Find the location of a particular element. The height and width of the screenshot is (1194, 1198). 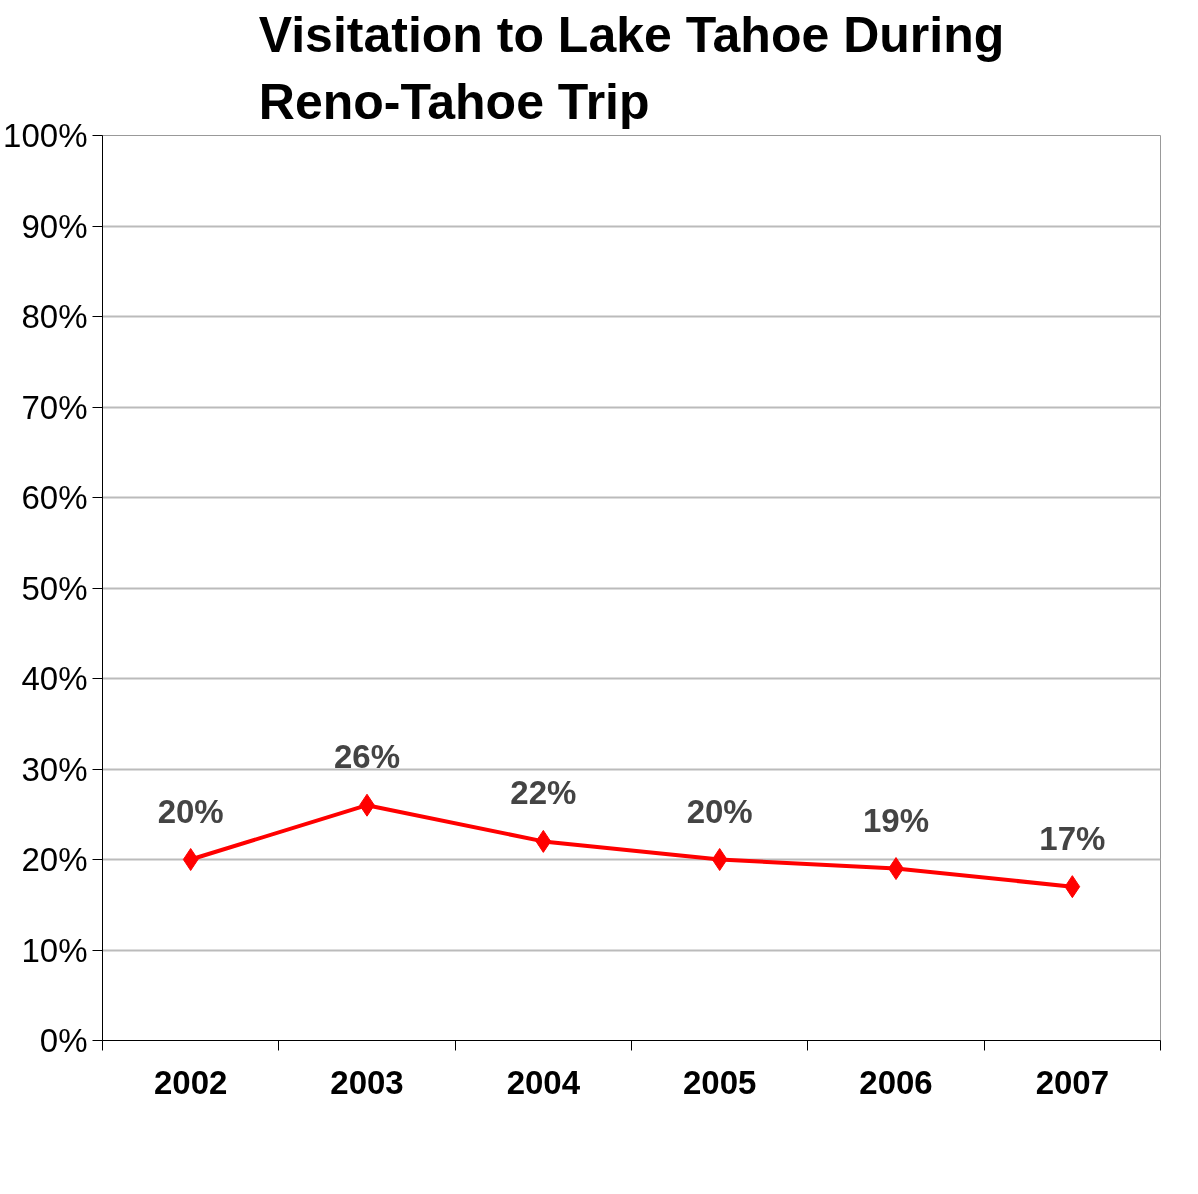

x-tick-label: 2002 is located at coordinates (190, 1082).